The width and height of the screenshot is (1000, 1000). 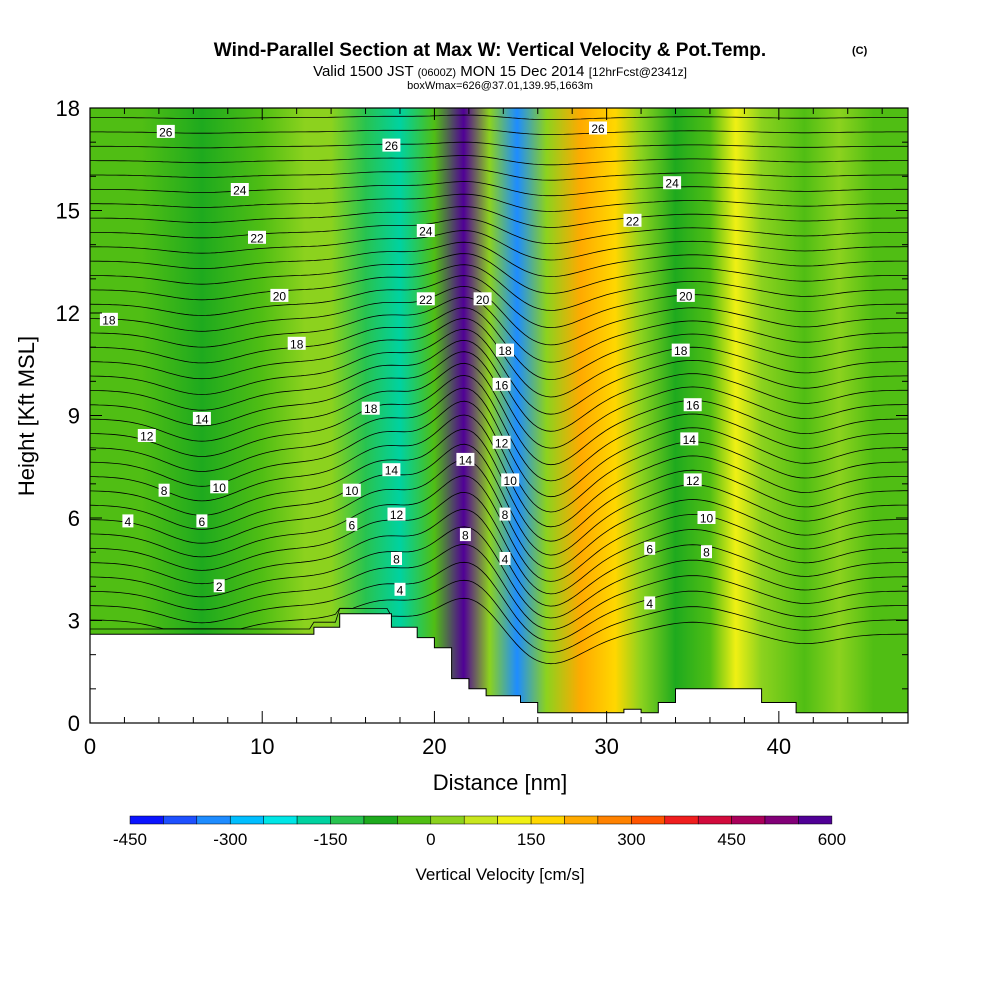 What do you see at coordinates (130, 839) in the screenshot?
I see `colorbar-tick-label: -450` at bounding box center [130, 839].